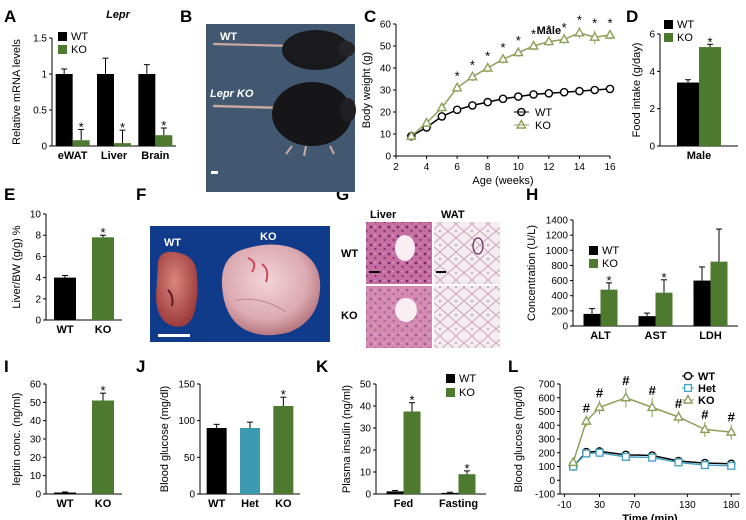 This screenshot has height=520, width=746. I want to click on chart-j: 0 50 100 150 Blood glucose (mg/dl) WT Het KO *, so click(229, 445).